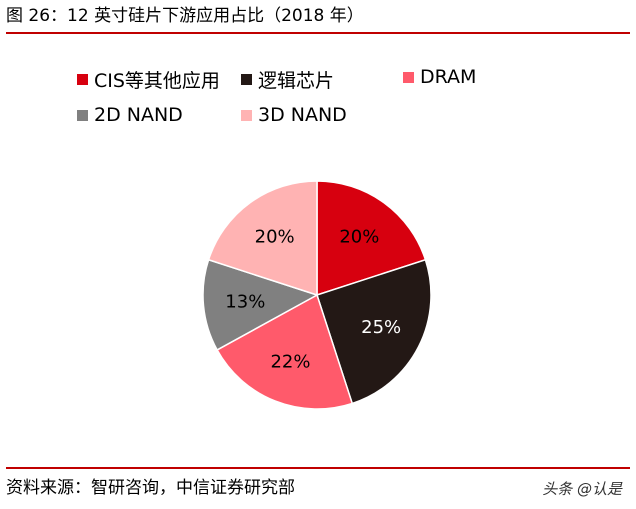  Describe the element at coordinates (246, 115) in the screenshot. I see `legend-swatch-3d-nand` at that location.